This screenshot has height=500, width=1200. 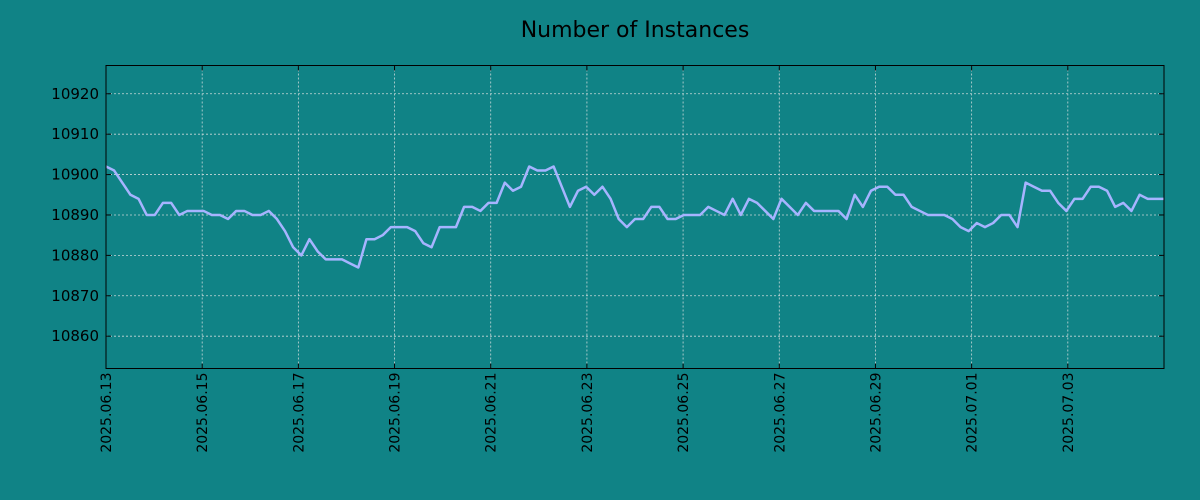 What do you see at coordinates (75, 336) in the screenshot?
I see `y-tick-label: 10860` at bounding box center [75, 336].